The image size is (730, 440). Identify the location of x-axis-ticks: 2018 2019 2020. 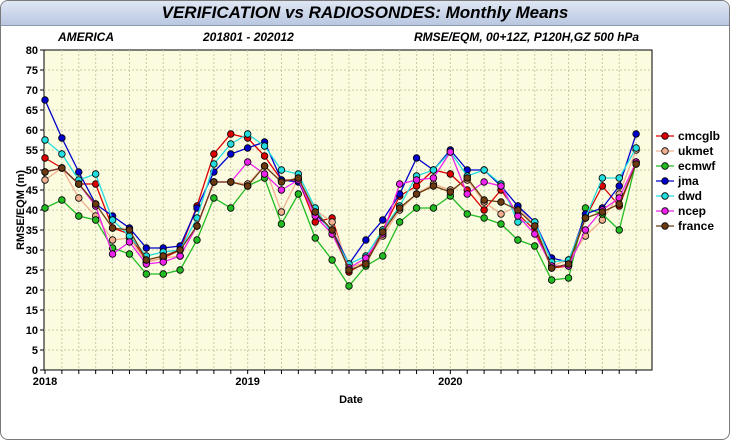
(335, 379).